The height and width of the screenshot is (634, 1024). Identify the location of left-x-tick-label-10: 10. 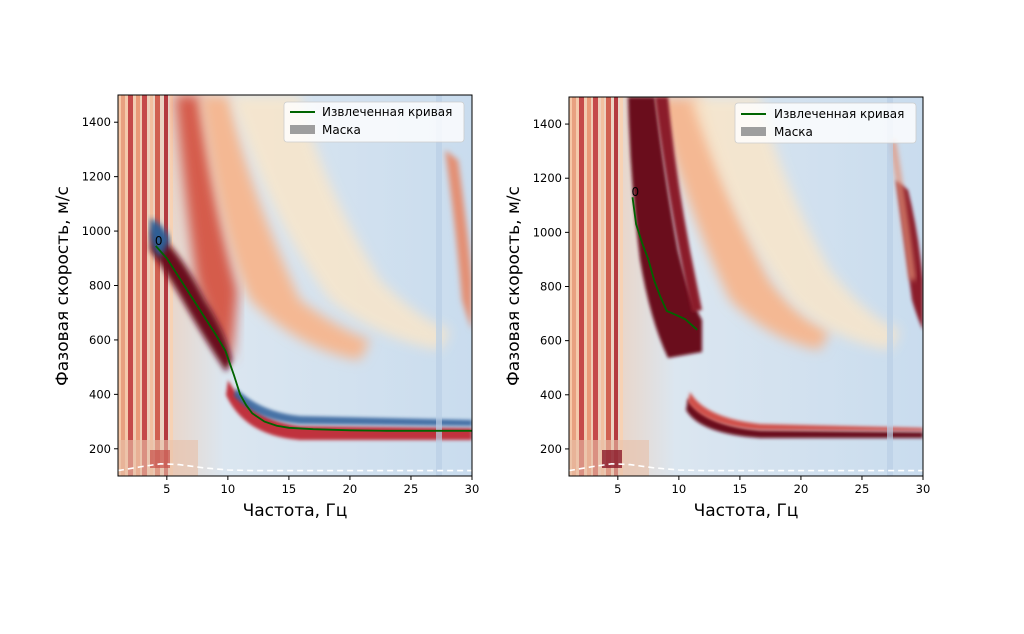
(228, 489).